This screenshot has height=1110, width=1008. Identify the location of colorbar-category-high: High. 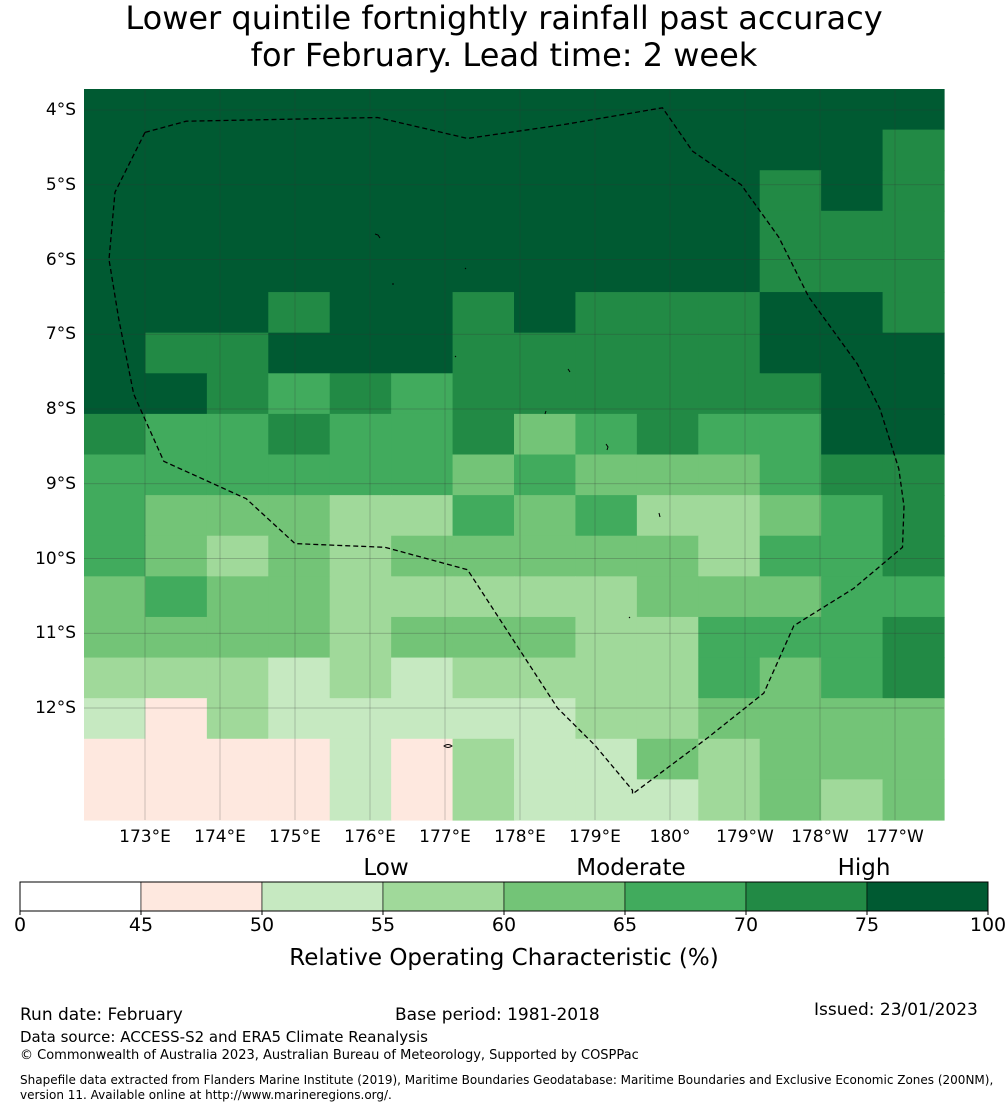
(864, 868).